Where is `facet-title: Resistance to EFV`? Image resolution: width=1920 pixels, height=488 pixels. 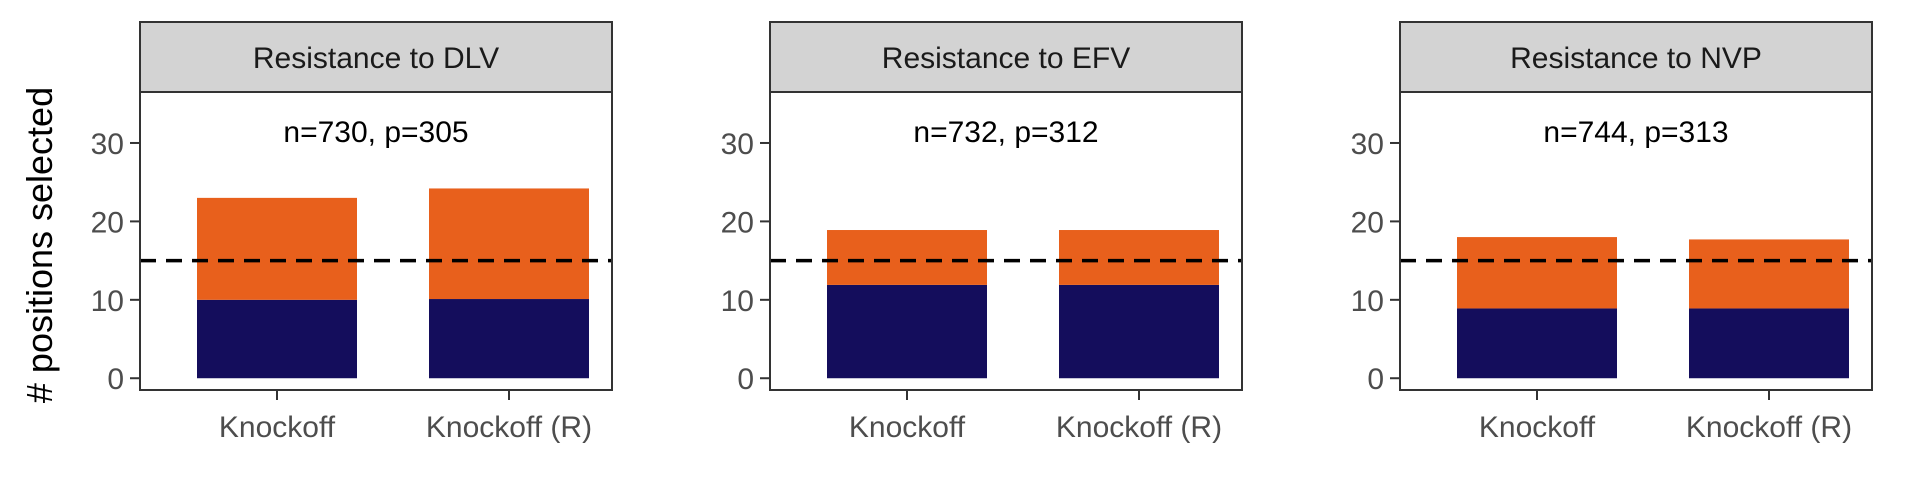 facet-title: Resistance to EFV is located at coordinates (1006, 58).